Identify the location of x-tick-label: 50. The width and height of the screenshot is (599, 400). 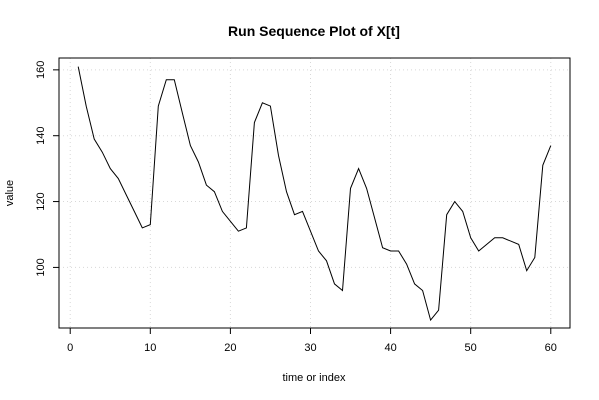
(471, 348).